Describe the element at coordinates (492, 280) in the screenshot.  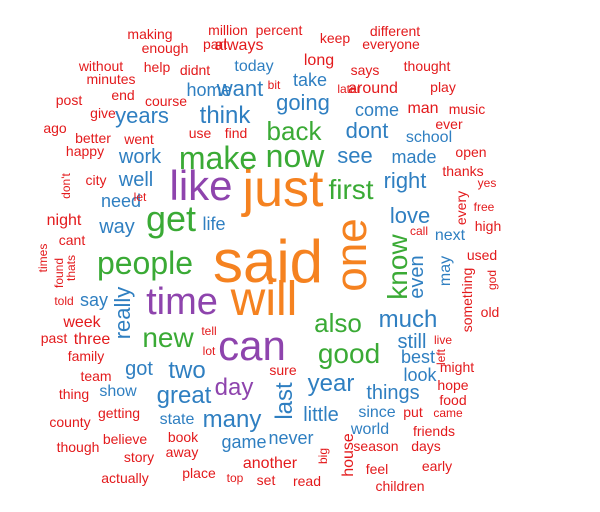
I see `word-god: god` at that location.